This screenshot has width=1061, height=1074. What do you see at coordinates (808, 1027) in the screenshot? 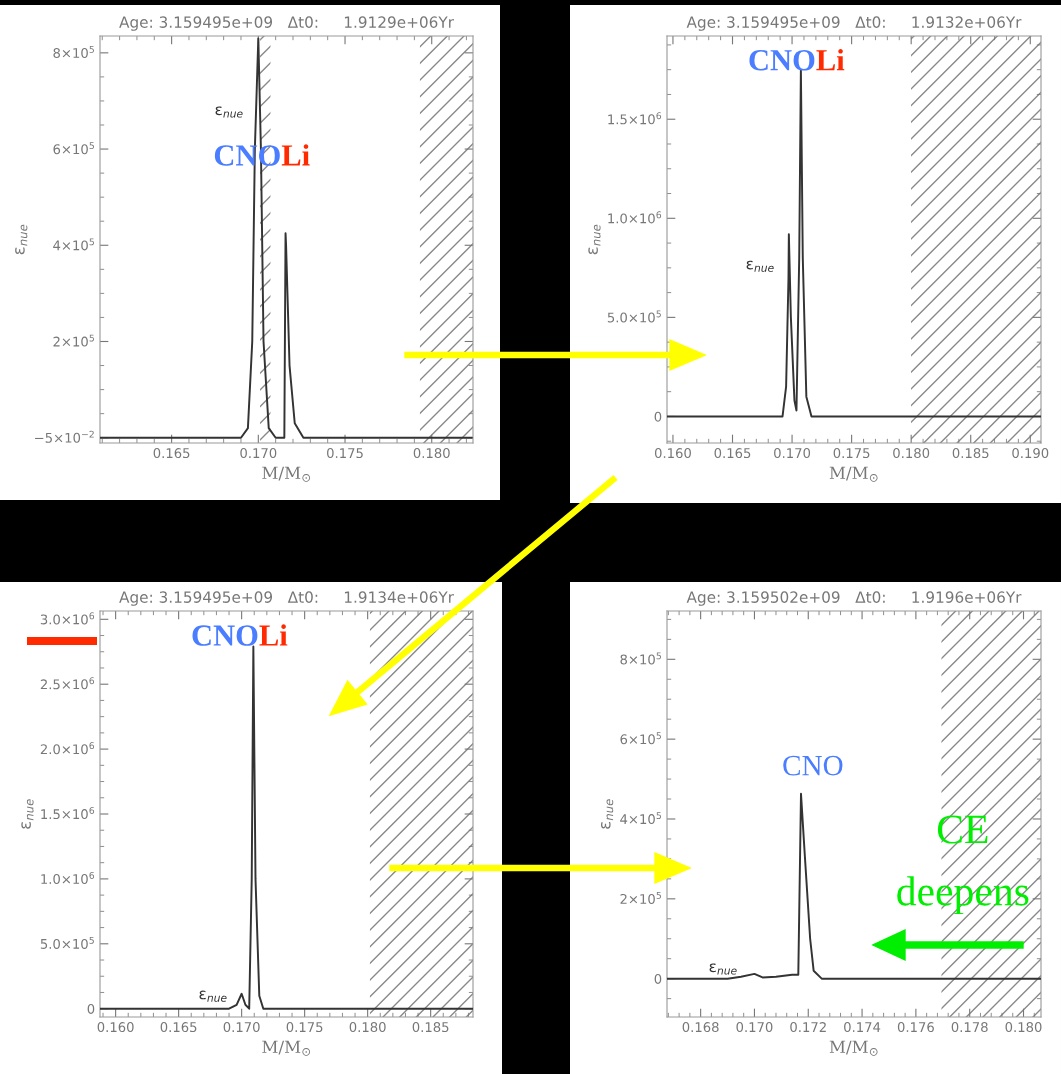
I see `x-tick-label: 0.172` at bounding box center [808, 1027].